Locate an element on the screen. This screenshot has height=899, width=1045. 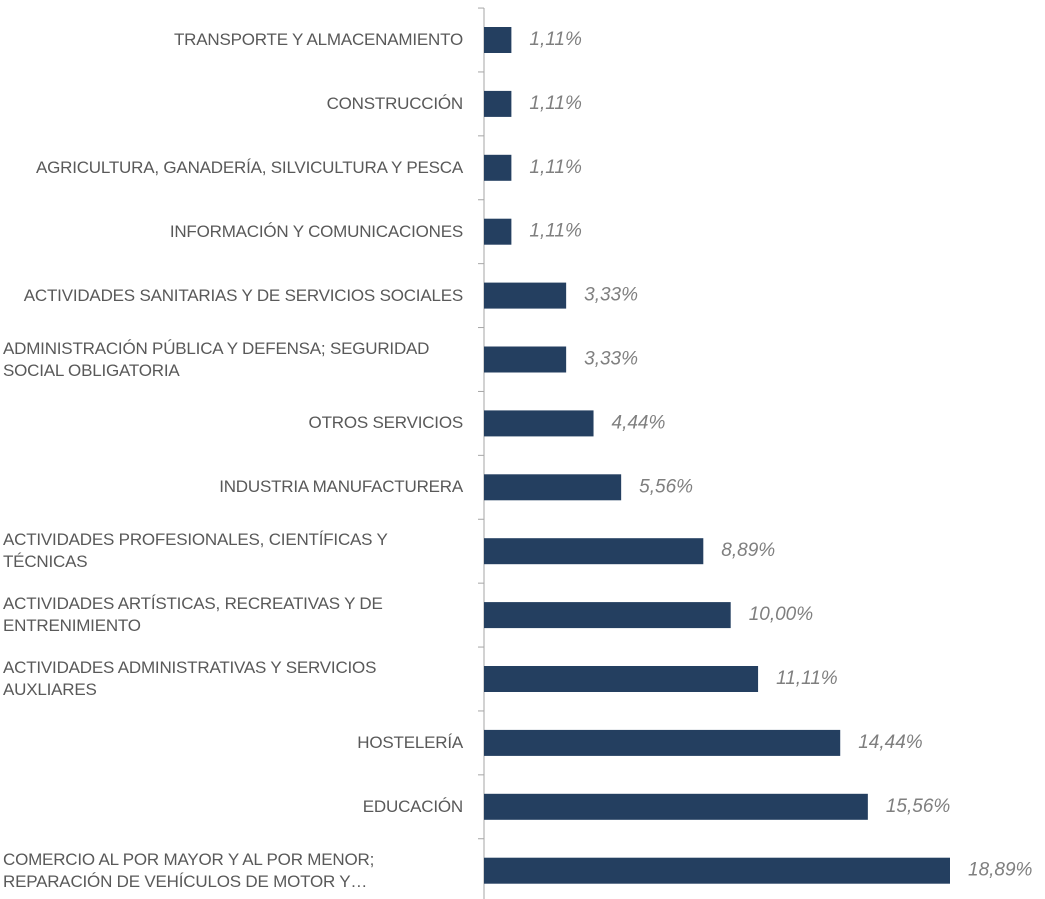
category-label-box: OTROS SERVICIOS is located at coordinates (233, 423).